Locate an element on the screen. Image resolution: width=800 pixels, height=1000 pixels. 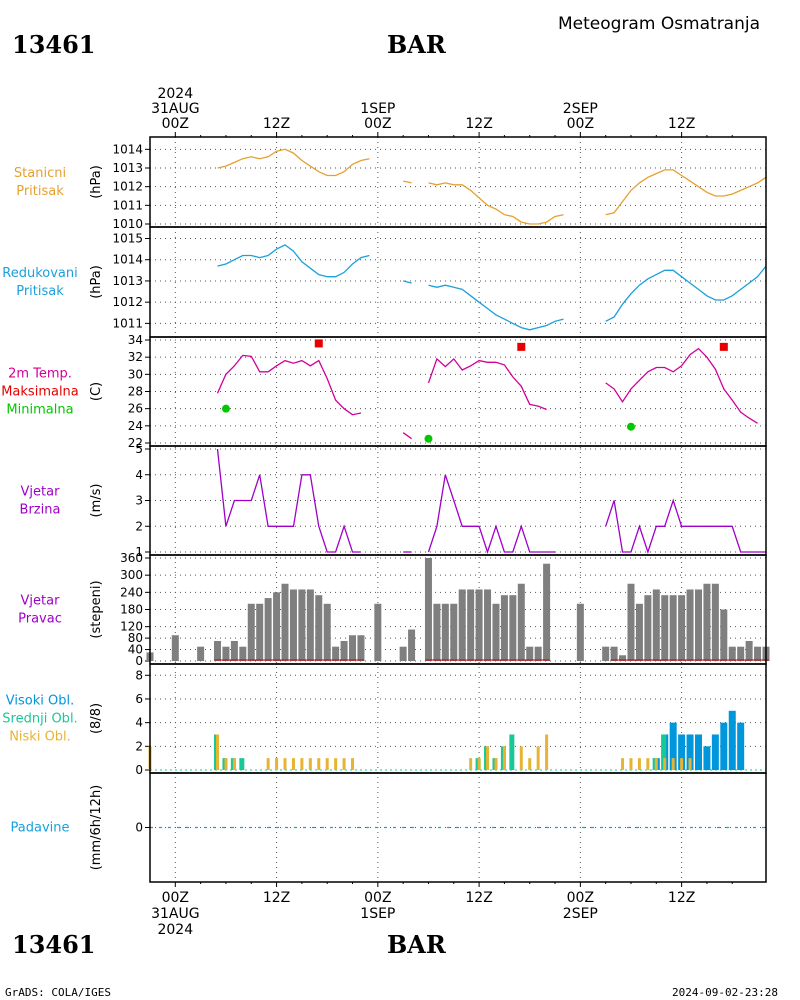
footer-timestamp: 2024-09-02-23:28 is located at coordinates (725, 992).